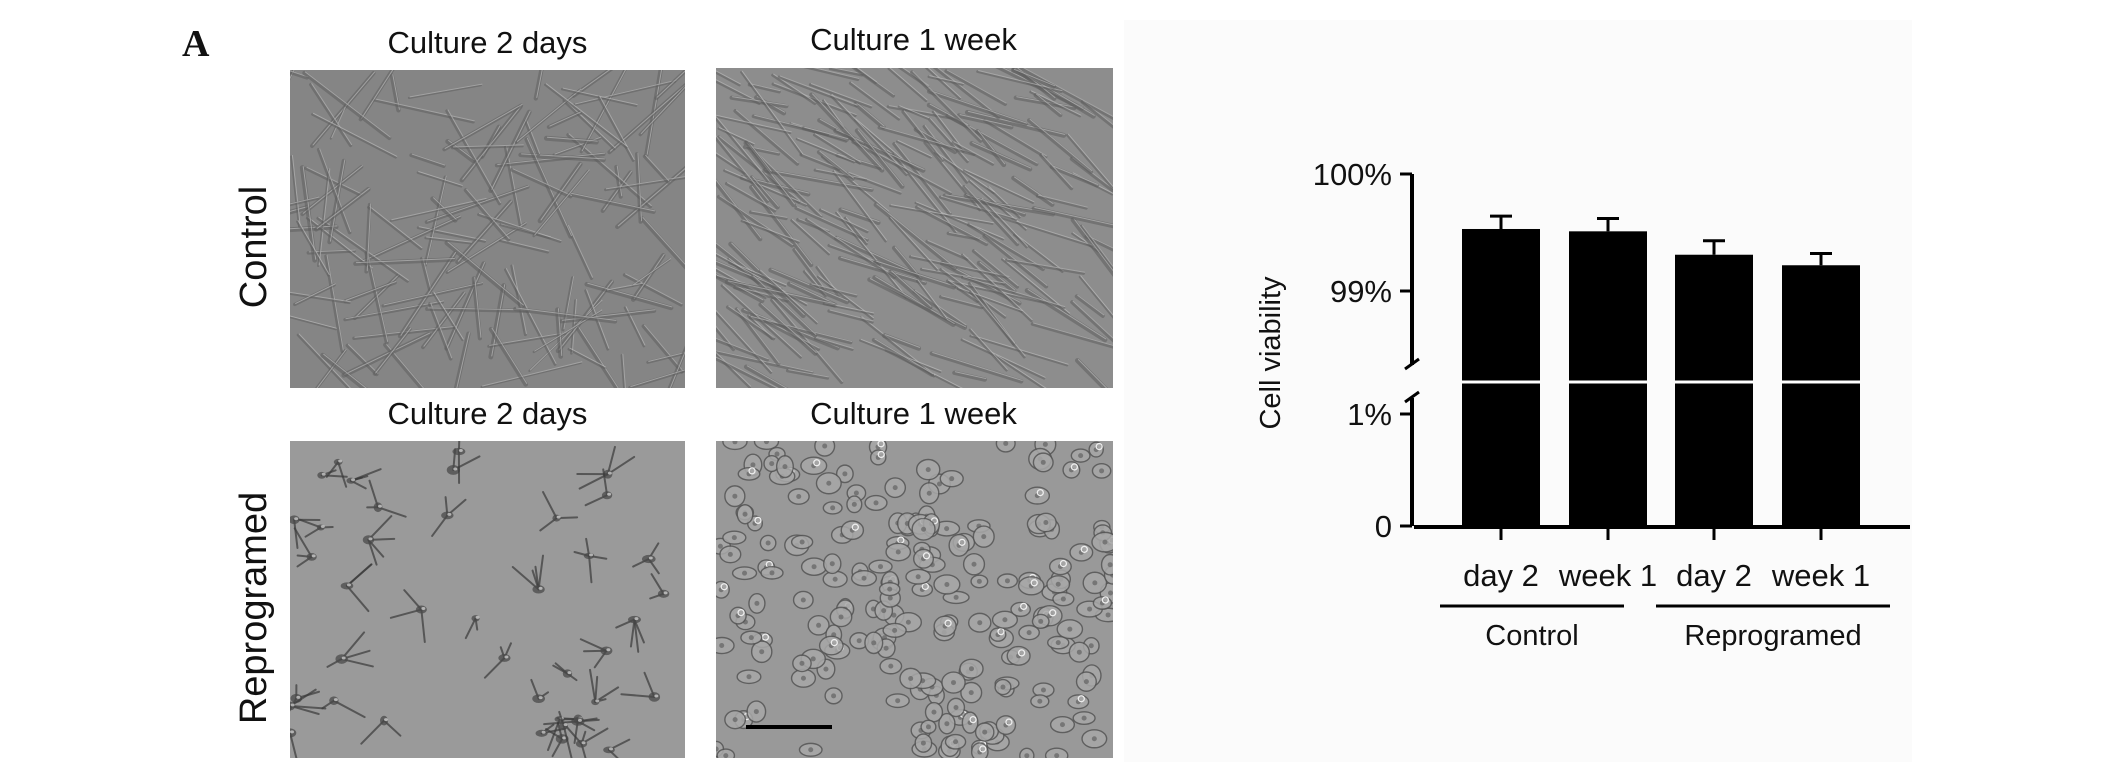 The image size is (2126, 766). What do you see at coordinates (254, 247) in the screenshot?
I see `row-label-control: Control` at bounding box center [254, 247].